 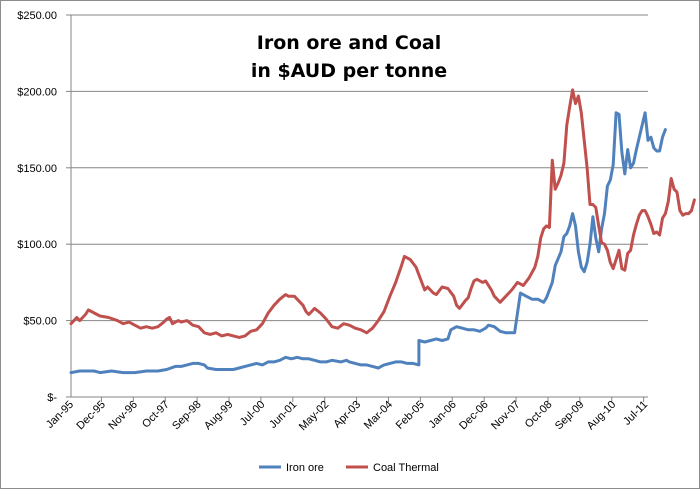 I want to click on y-tick-label: $-, so click(x=52, y=398).